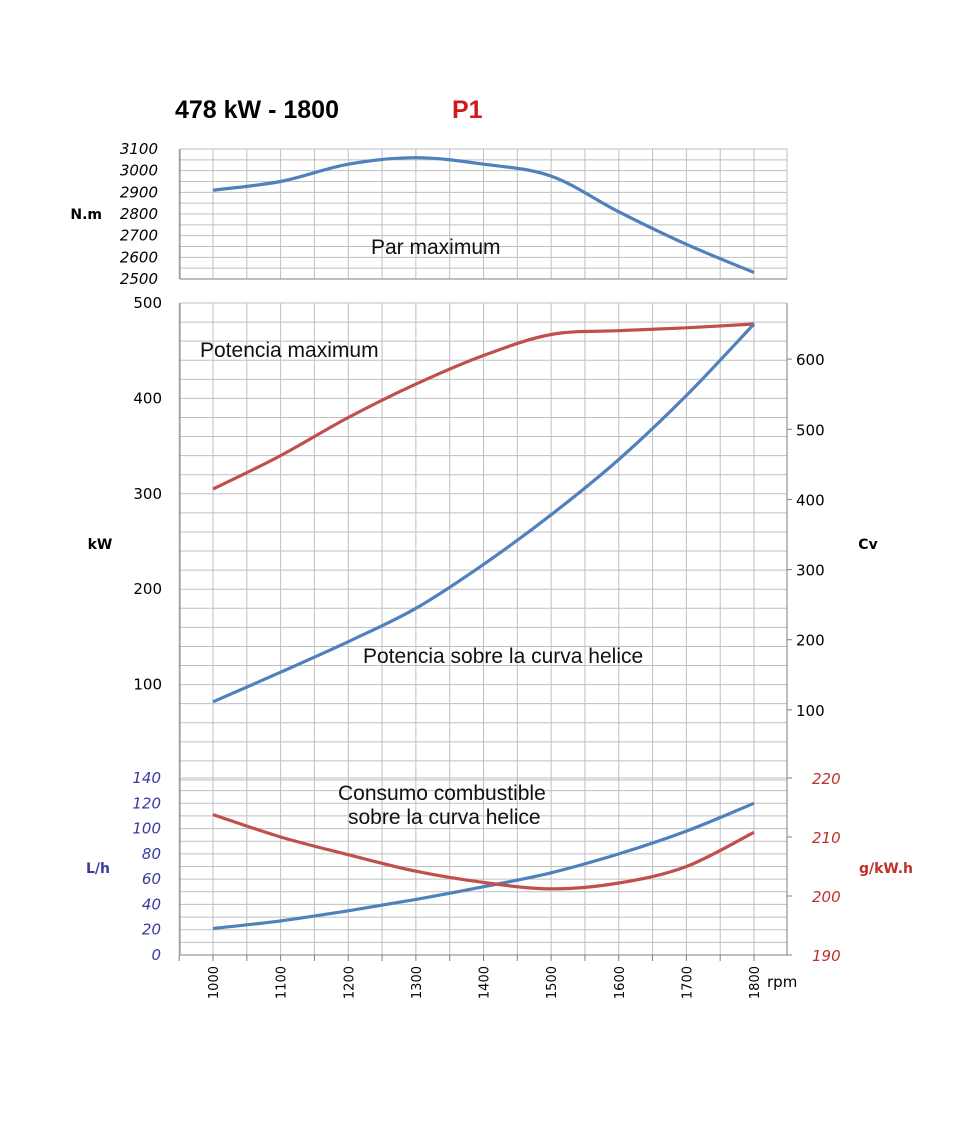  I want to click on torque-y-tick: 2700, so click(139, 236).